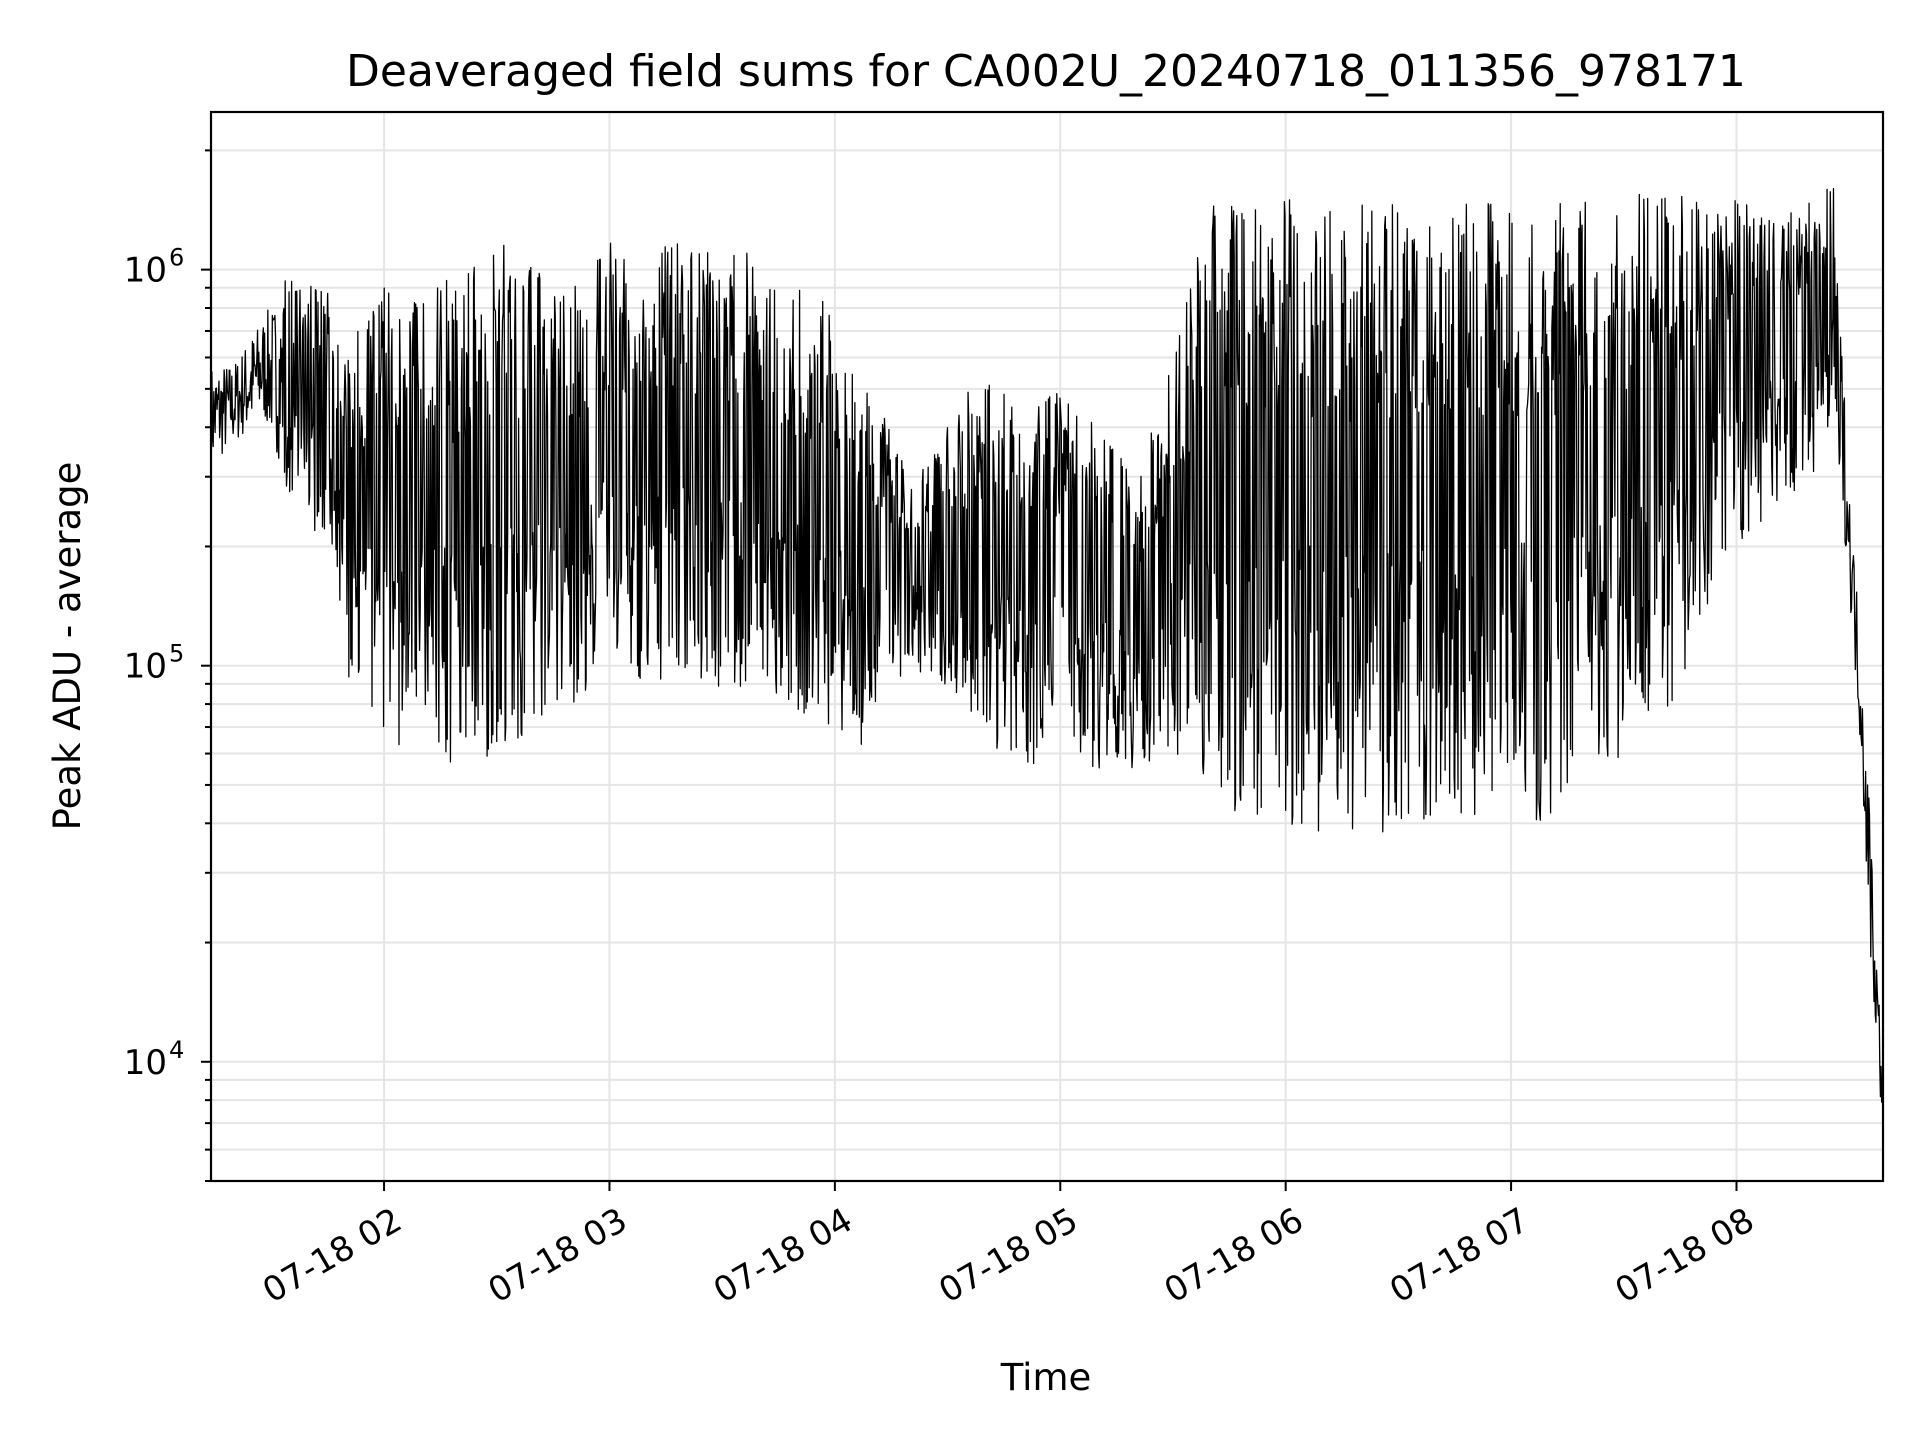 The width and height of the screenshot is (1920, 1440). I want to click on y-tick-label: 10 6, so click(154, 267).